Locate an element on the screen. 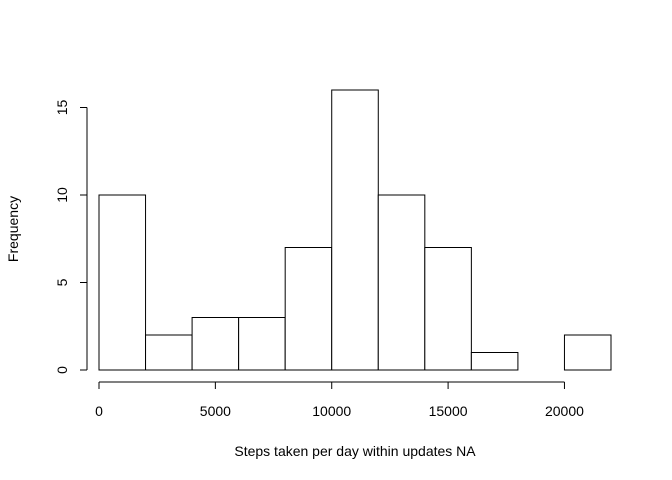  y-tick-label-1: 5 is located at coordinates (62, 282).